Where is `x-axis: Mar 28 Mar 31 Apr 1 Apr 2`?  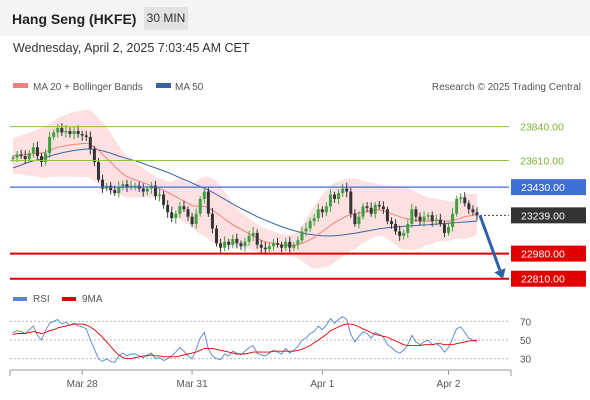 x-axis: Mar 28 Mar 31 Apr 1 Apr 2 is located at coordinates (260, 379).